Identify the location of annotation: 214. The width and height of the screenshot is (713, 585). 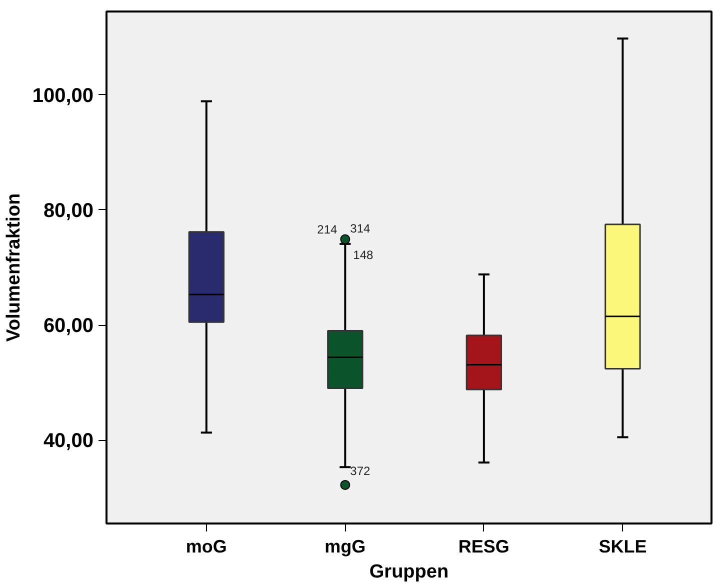
(327, 229).